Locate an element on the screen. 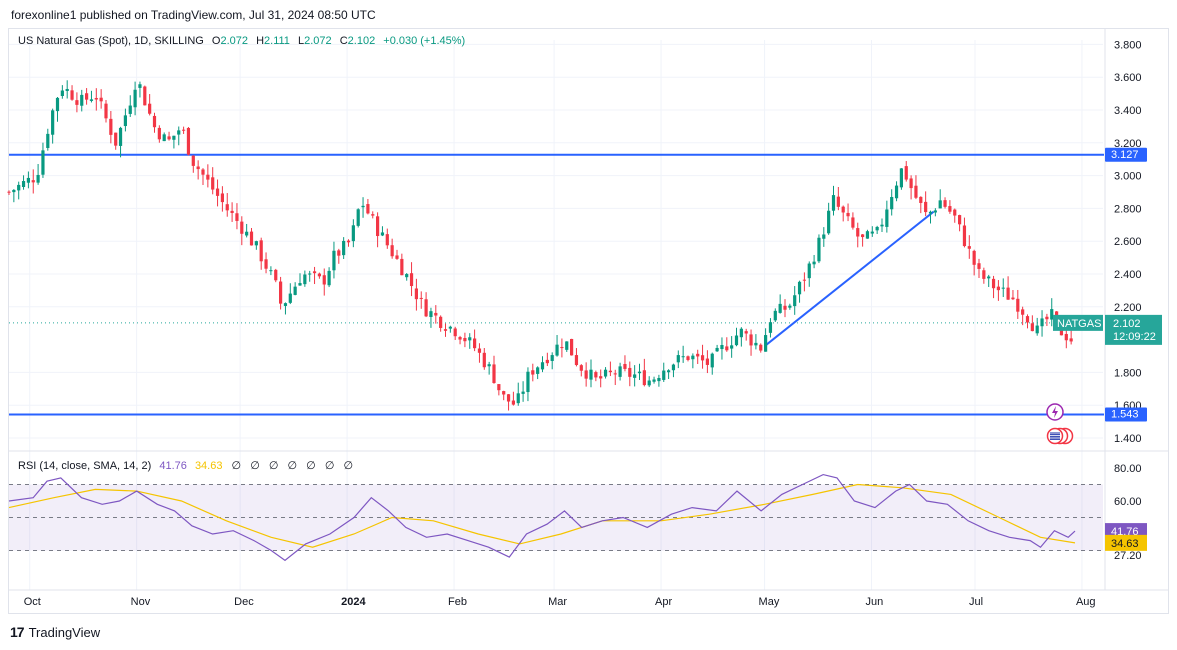  tradingview-footer: 17 TradingView is located at coordinates (55, 632).